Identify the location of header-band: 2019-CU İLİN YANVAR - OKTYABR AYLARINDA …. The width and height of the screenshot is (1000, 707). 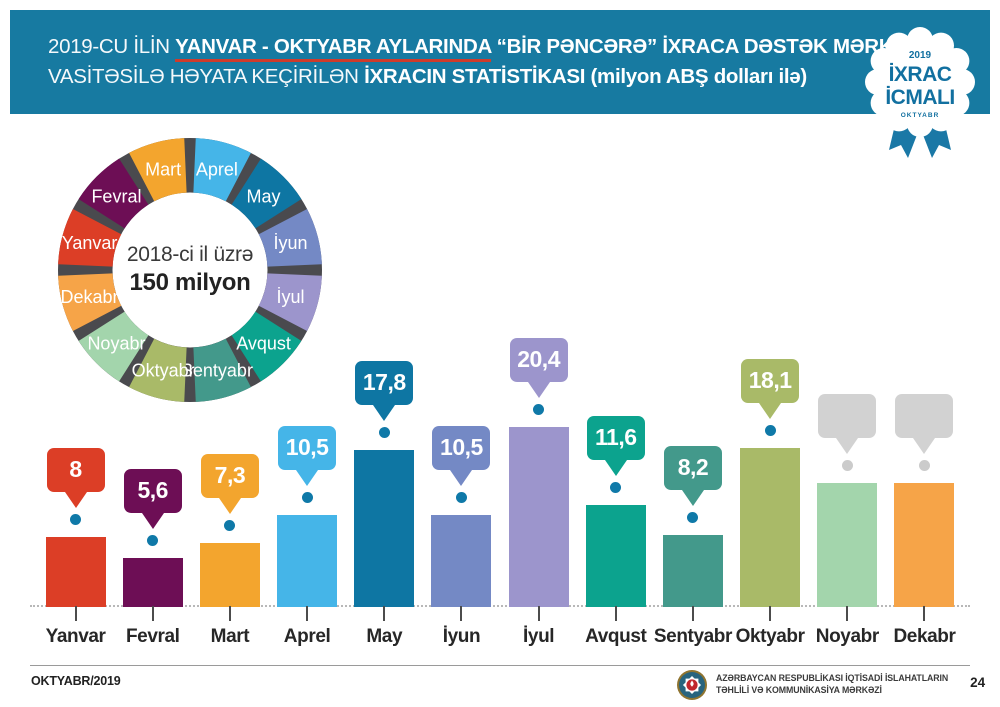
(500, 62).